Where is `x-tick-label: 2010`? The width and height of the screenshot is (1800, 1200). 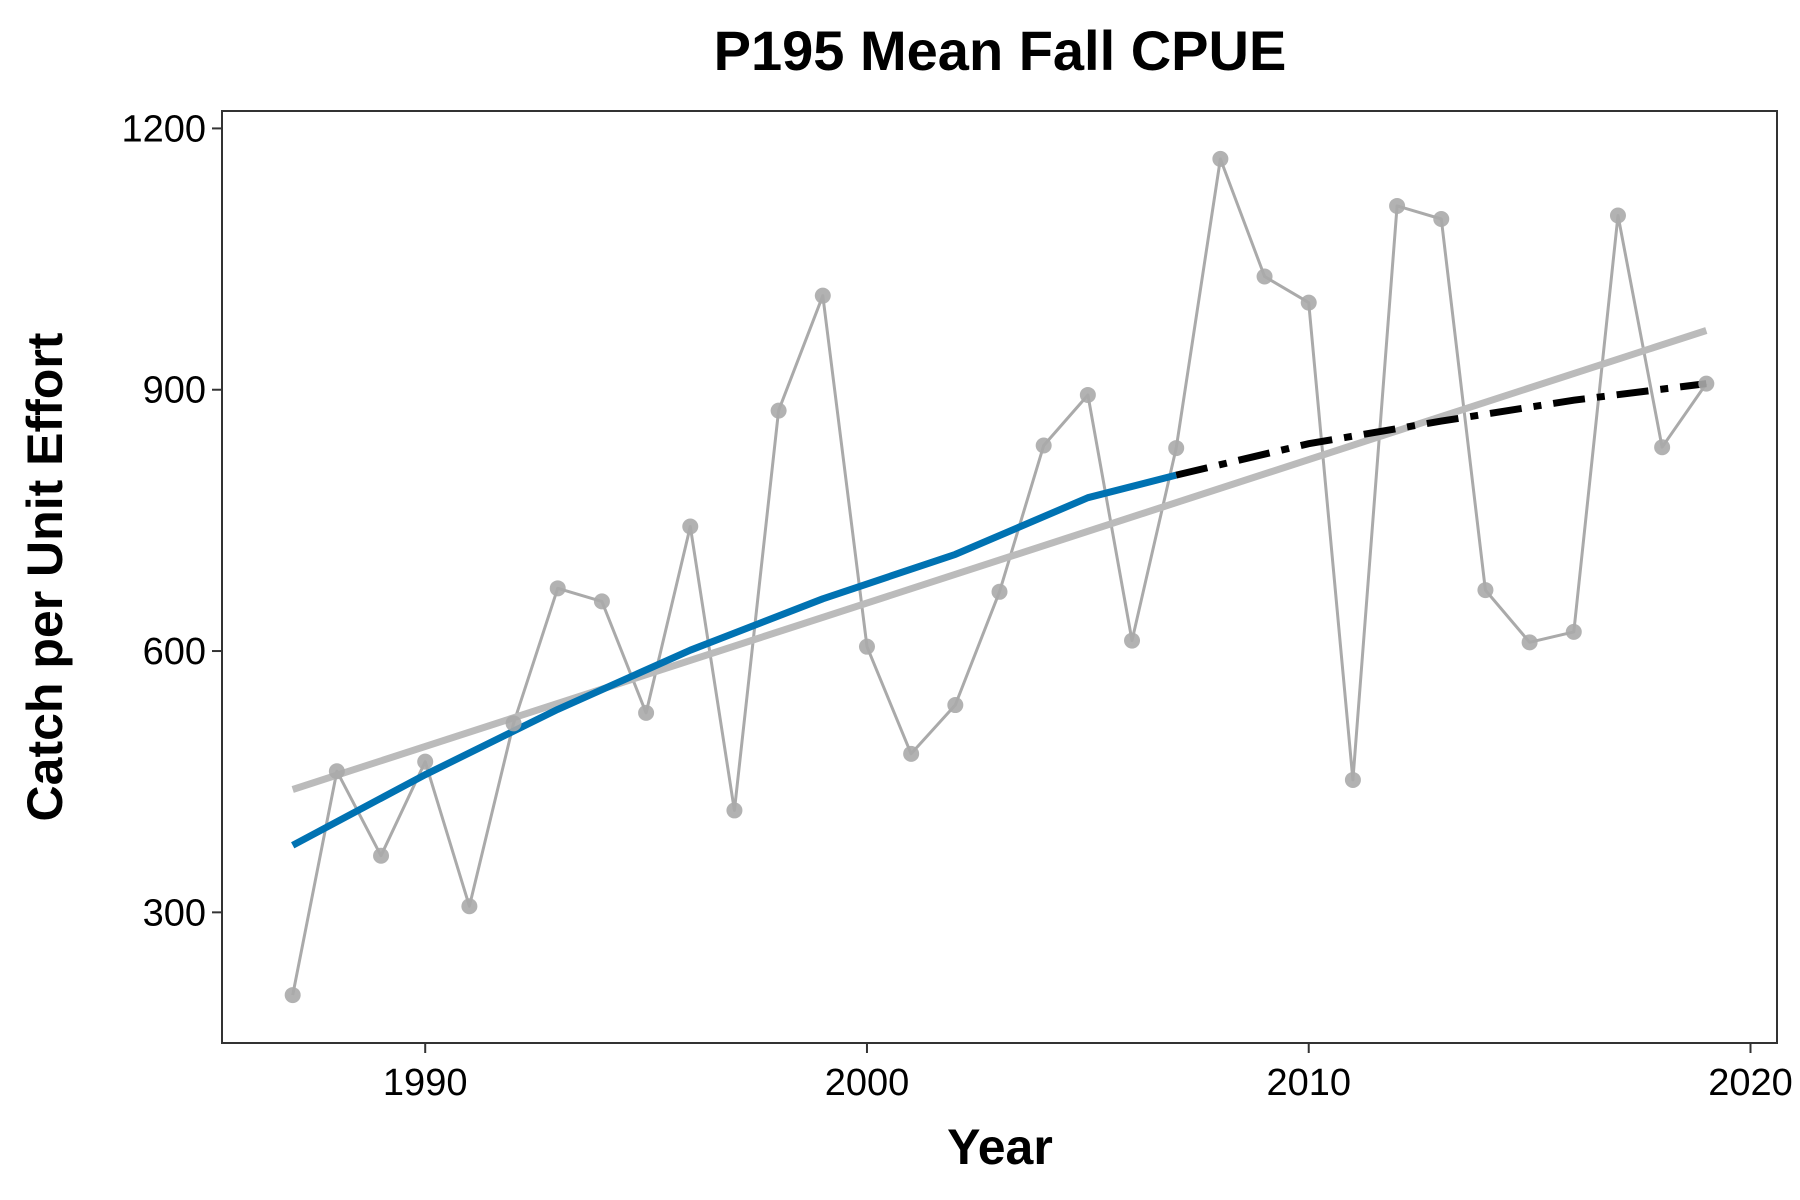
x-tick-label: 2010 is located at coordinates (1308, 1083).